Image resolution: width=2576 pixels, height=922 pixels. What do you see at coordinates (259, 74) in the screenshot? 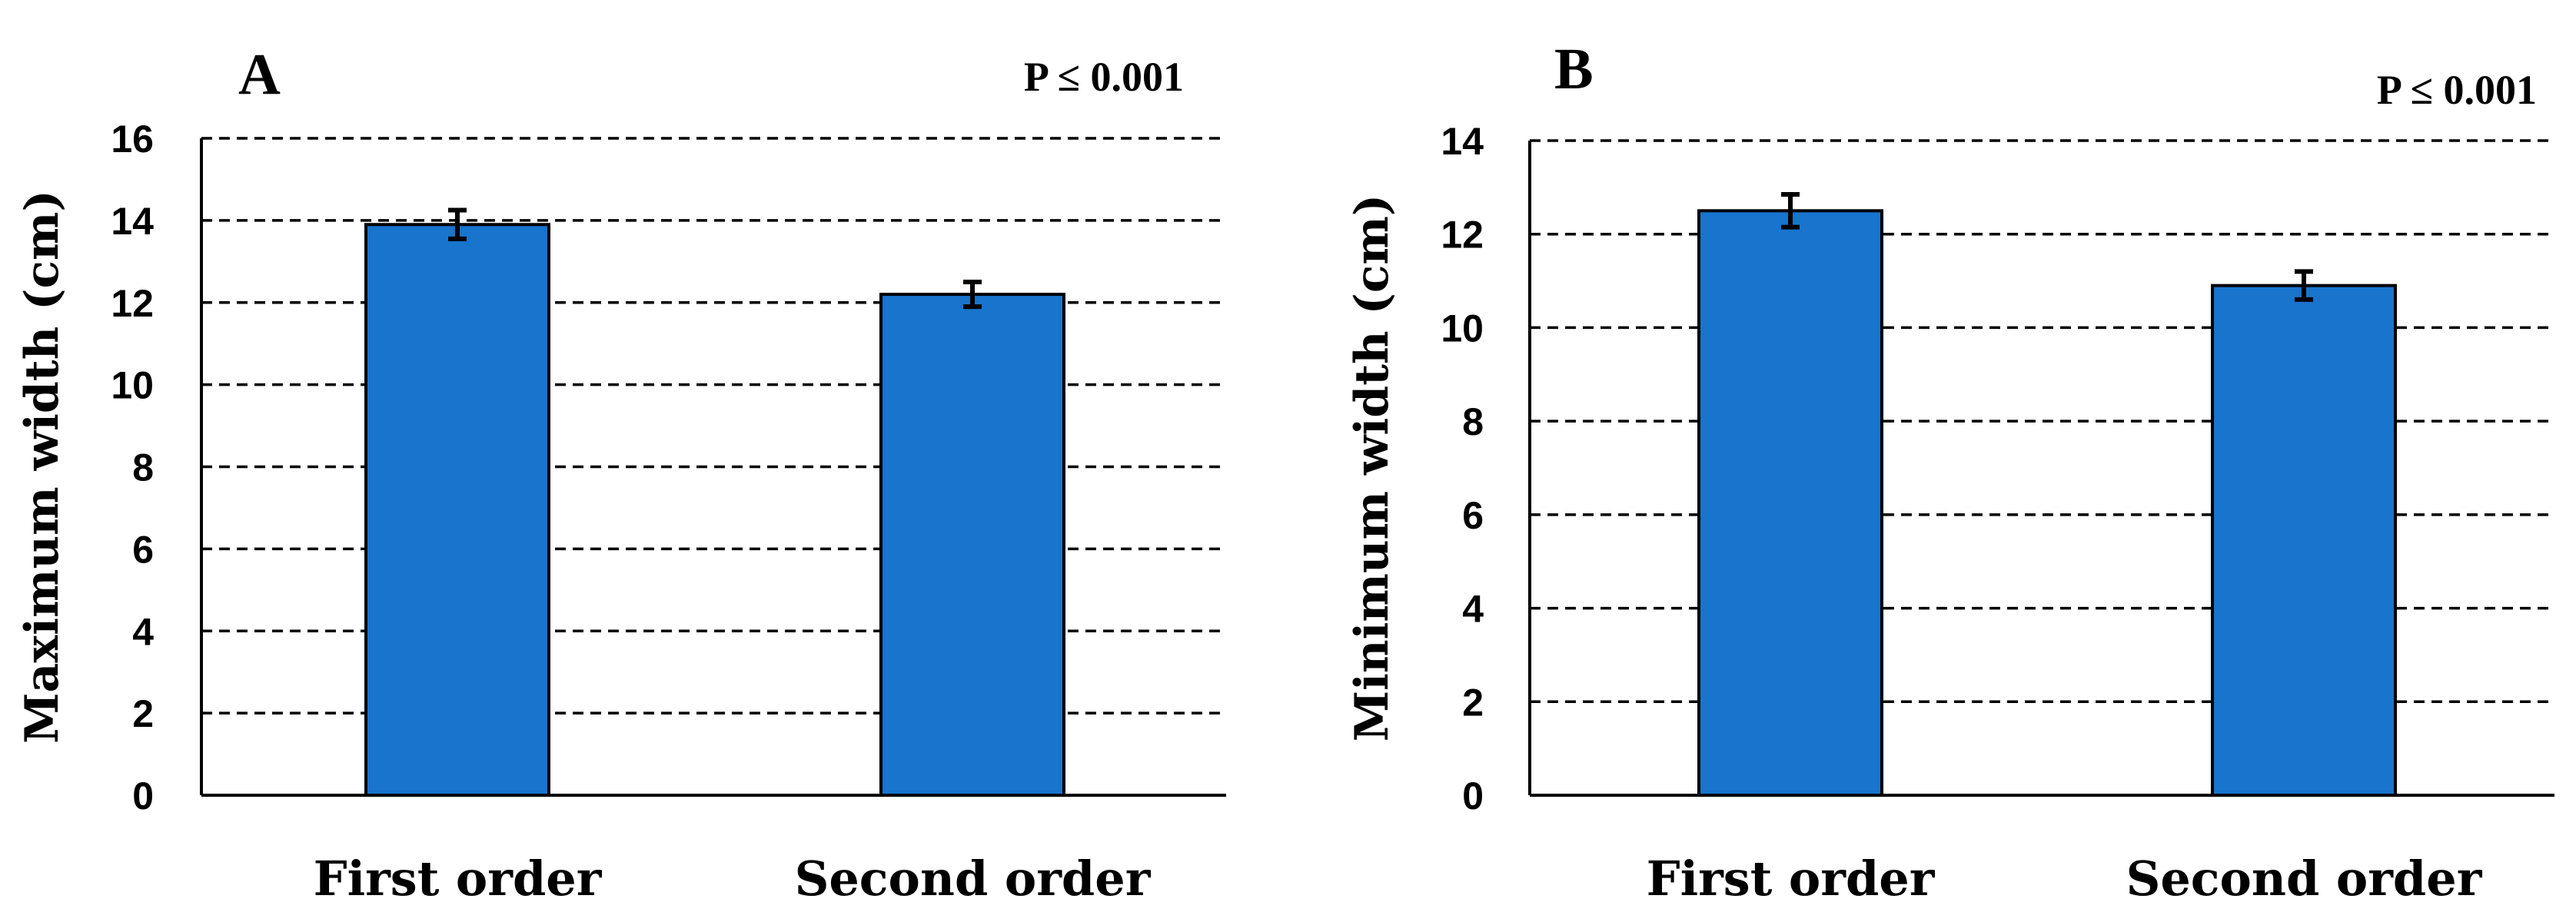
I see `panel-label: A` at bounding box center [259, 74].